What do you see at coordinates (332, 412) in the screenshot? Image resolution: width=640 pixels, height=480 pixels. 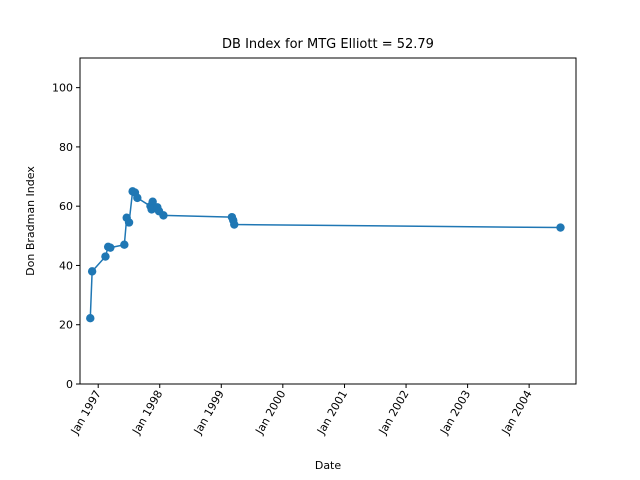 I see `x-tick-label: Jan 2001` at bounding box center [332, 412].